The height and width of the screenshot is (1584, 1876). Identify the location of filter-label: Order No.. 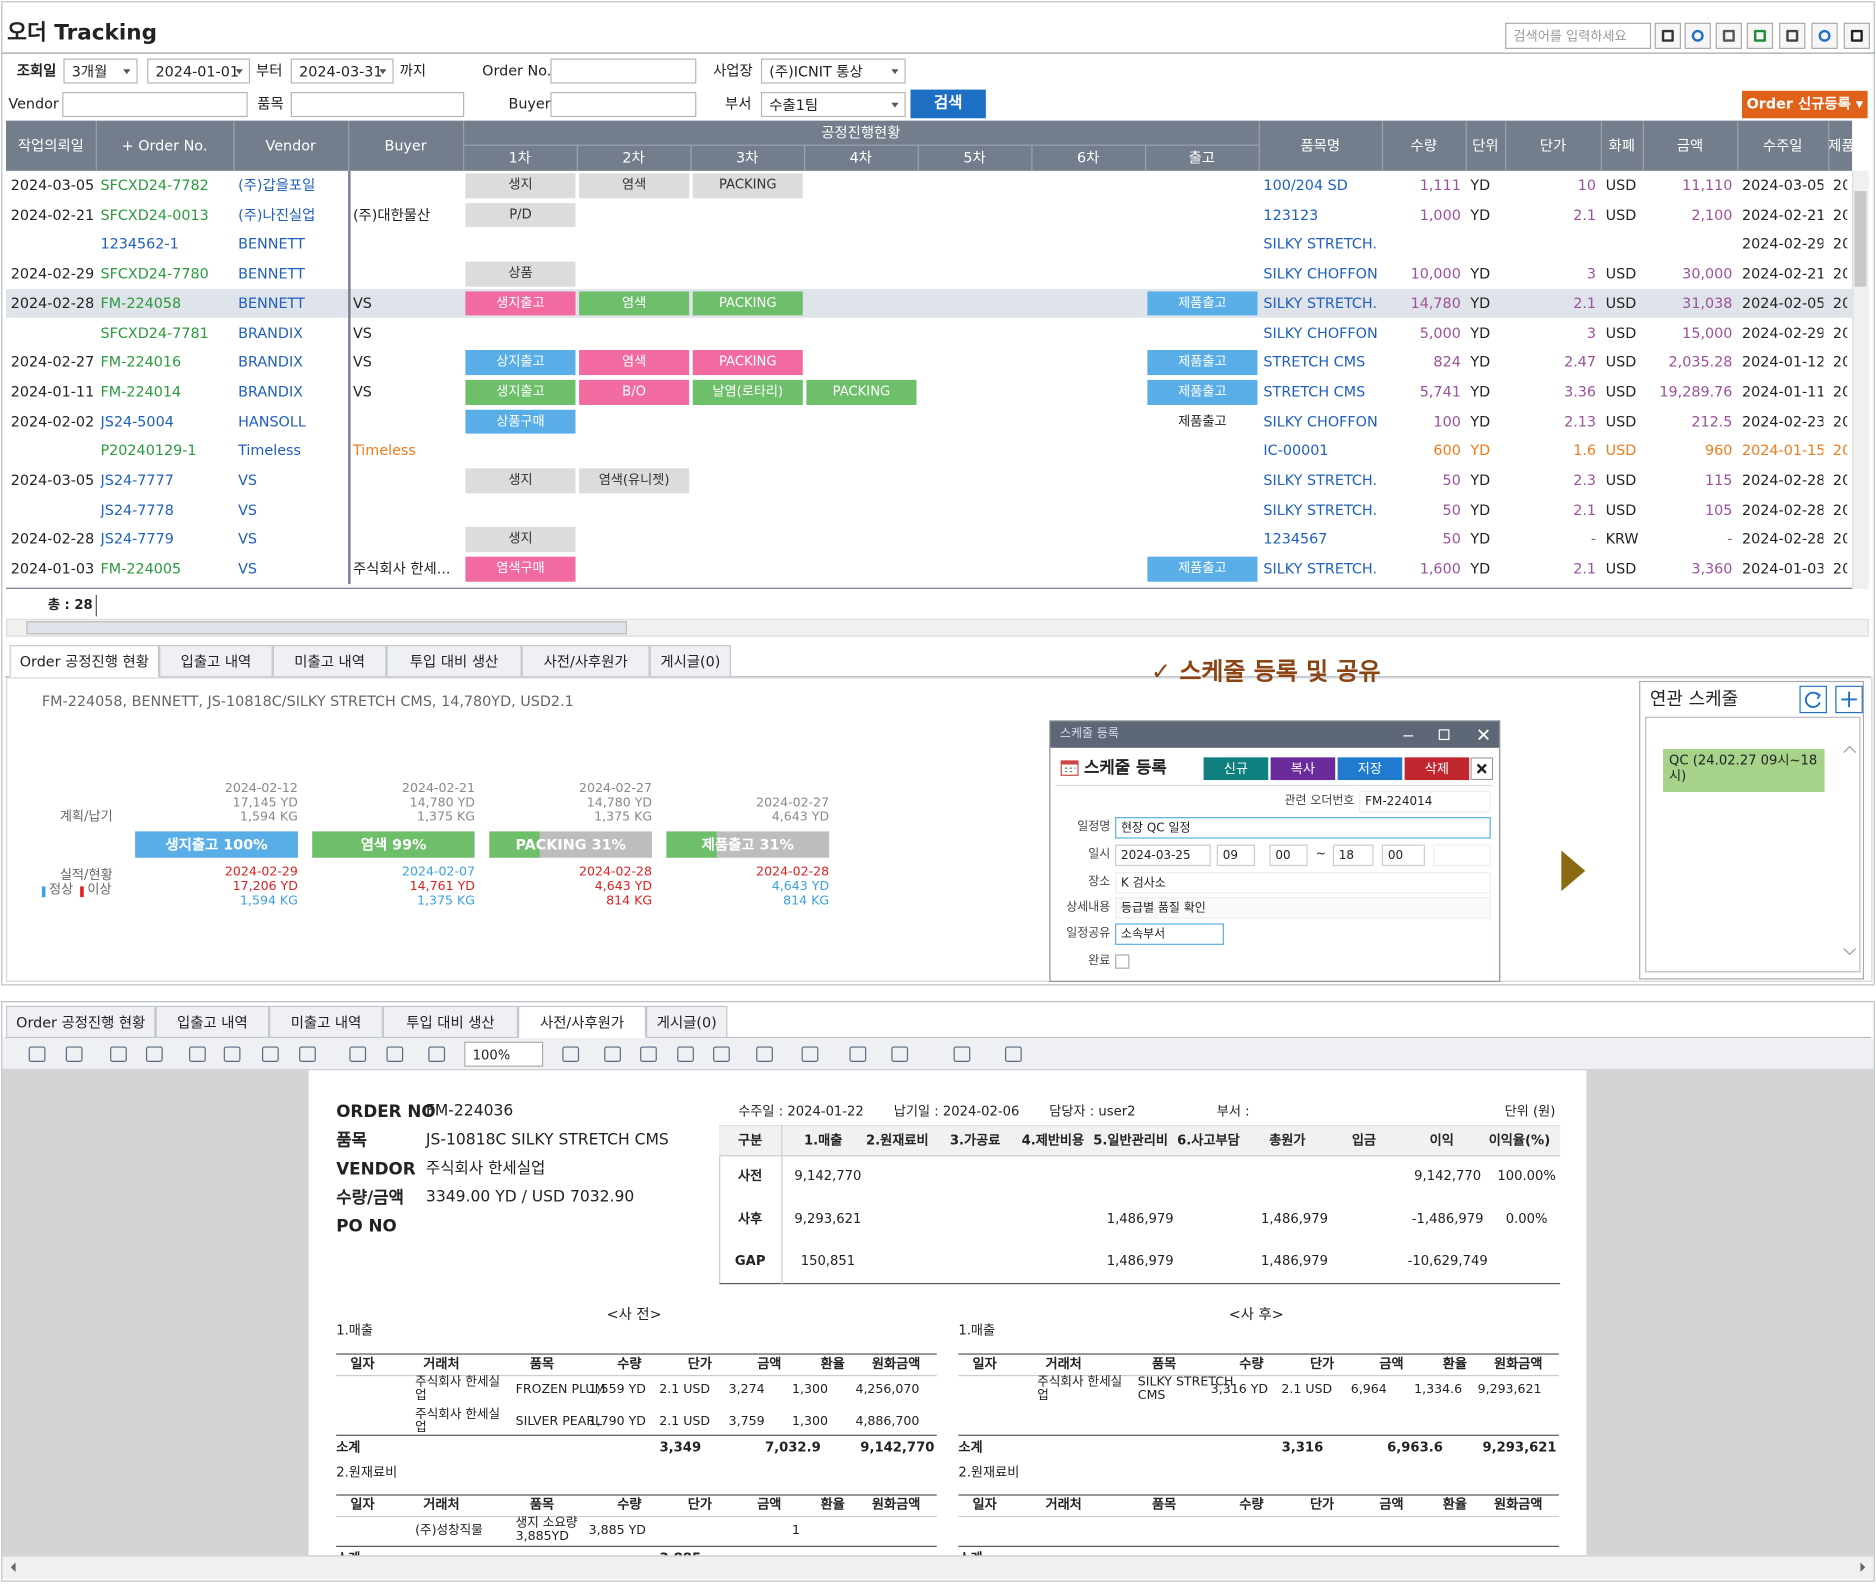
(517, 70).